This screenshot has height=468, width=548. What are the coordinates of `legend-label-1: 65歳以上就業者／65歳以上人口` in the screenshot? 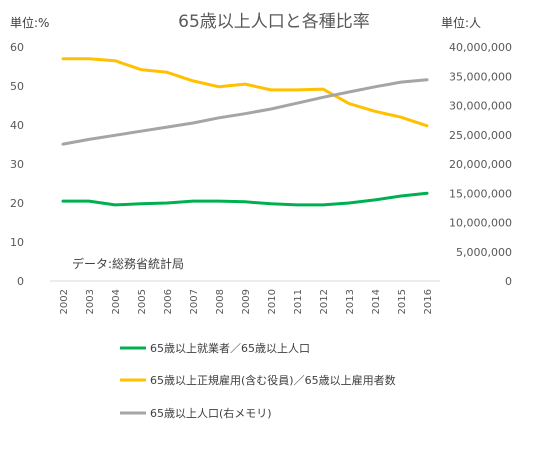 It's located at (230, 348).